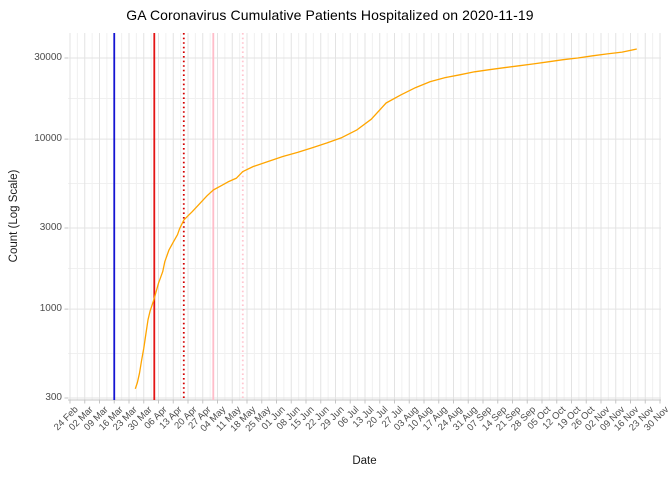 Image resolution: width=672 pixels, height=480 pixels. What do you see at coordinates (53, 397) in the screenshot?
I see `y-tick-label: 300` at bounding box center [53, 397].